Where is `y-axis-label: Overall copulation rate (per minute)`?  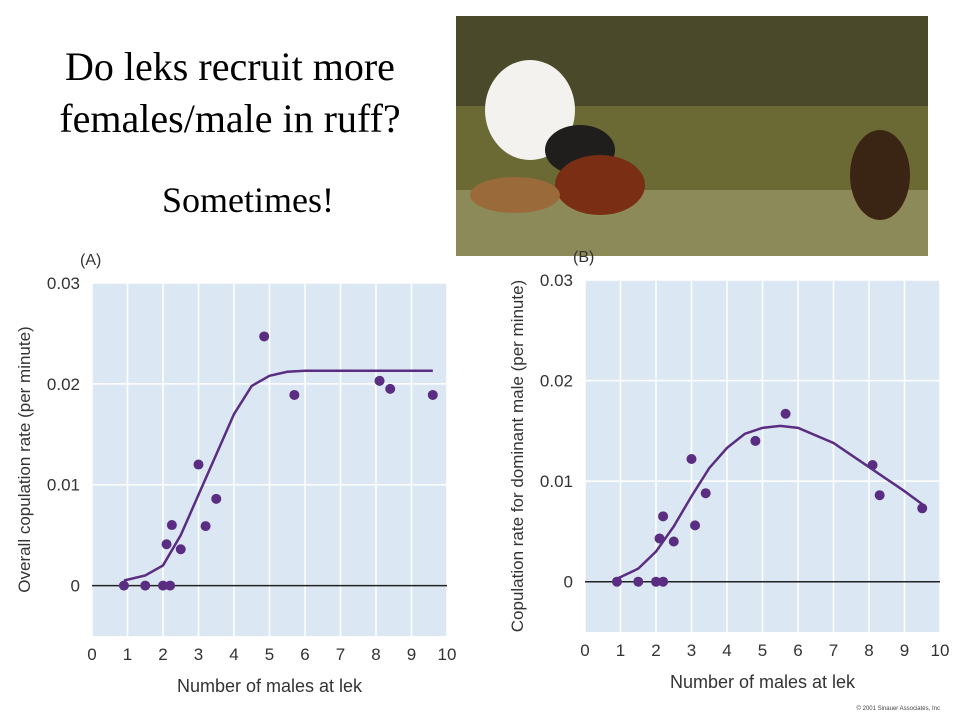
y-axis-label: Overall copulation rate (per minute) is located at coordinates (24, 459).